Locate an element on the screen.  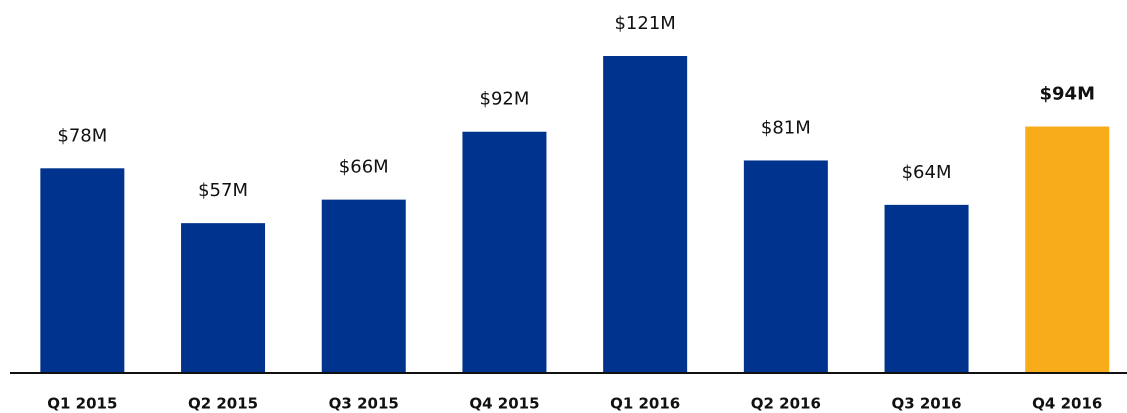
value-label: $92M is located at coordinates (505, 99).